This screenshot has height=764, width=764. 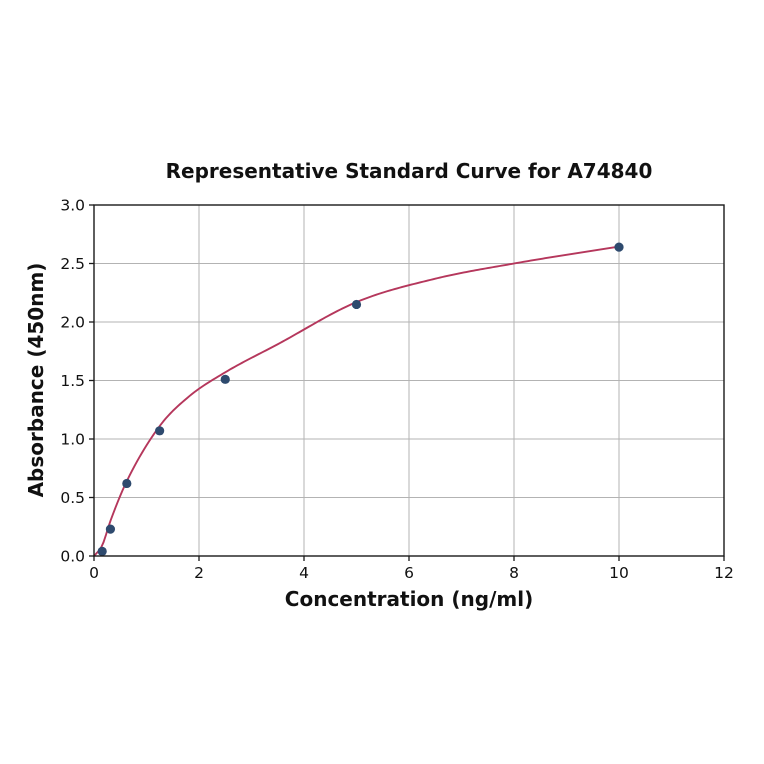 I want to click on y-tick-label: 2.5, so click(x=72, y=264).